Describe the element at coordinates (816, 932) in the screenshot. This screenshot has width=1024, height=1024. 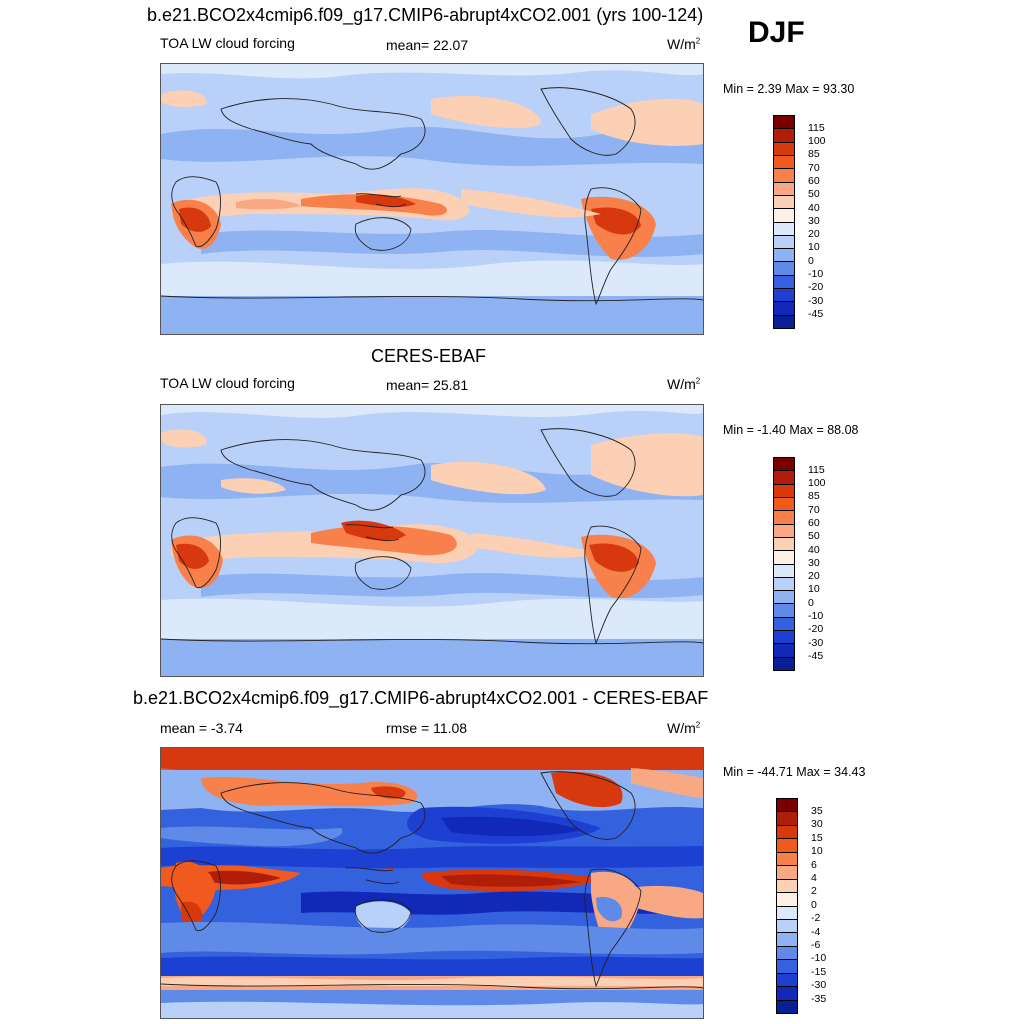
I see `cb3-label: -4` at that location.